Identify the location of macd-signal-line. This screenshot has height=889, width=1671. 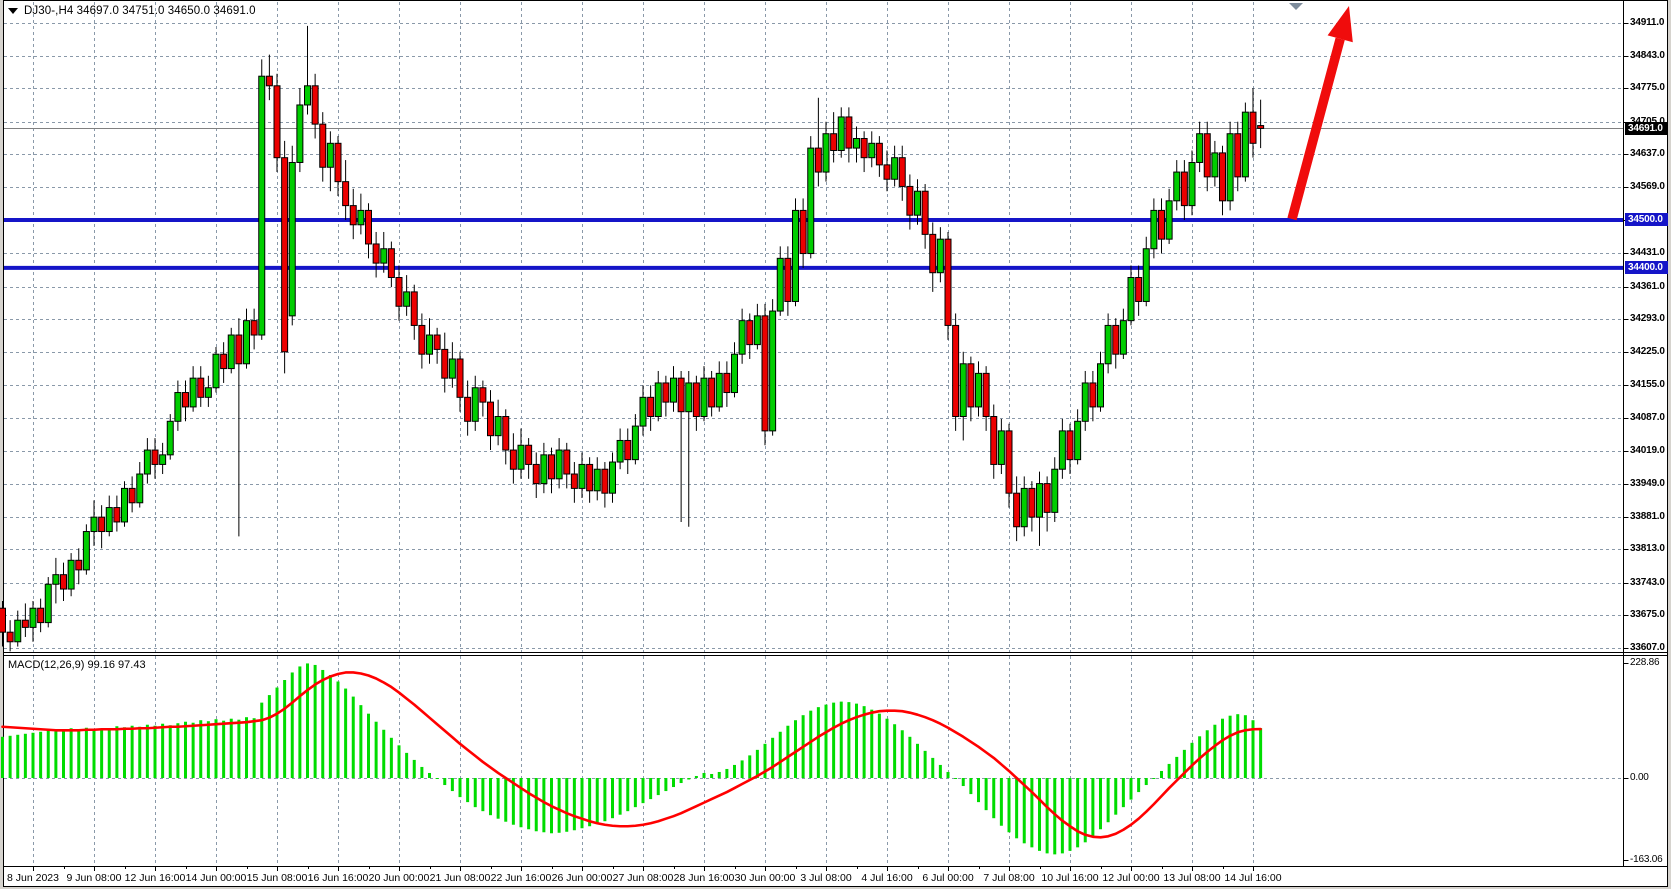
(631, 755).